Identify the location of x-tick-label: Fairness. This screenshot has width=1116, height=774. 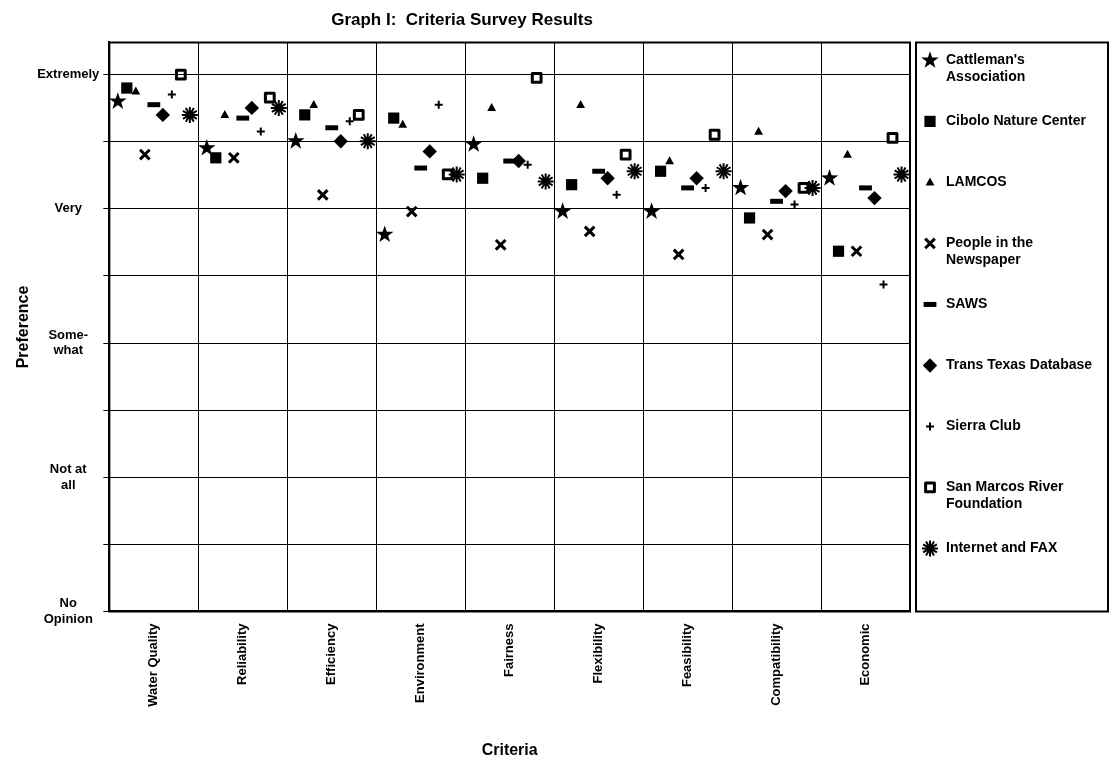
(509, 650).